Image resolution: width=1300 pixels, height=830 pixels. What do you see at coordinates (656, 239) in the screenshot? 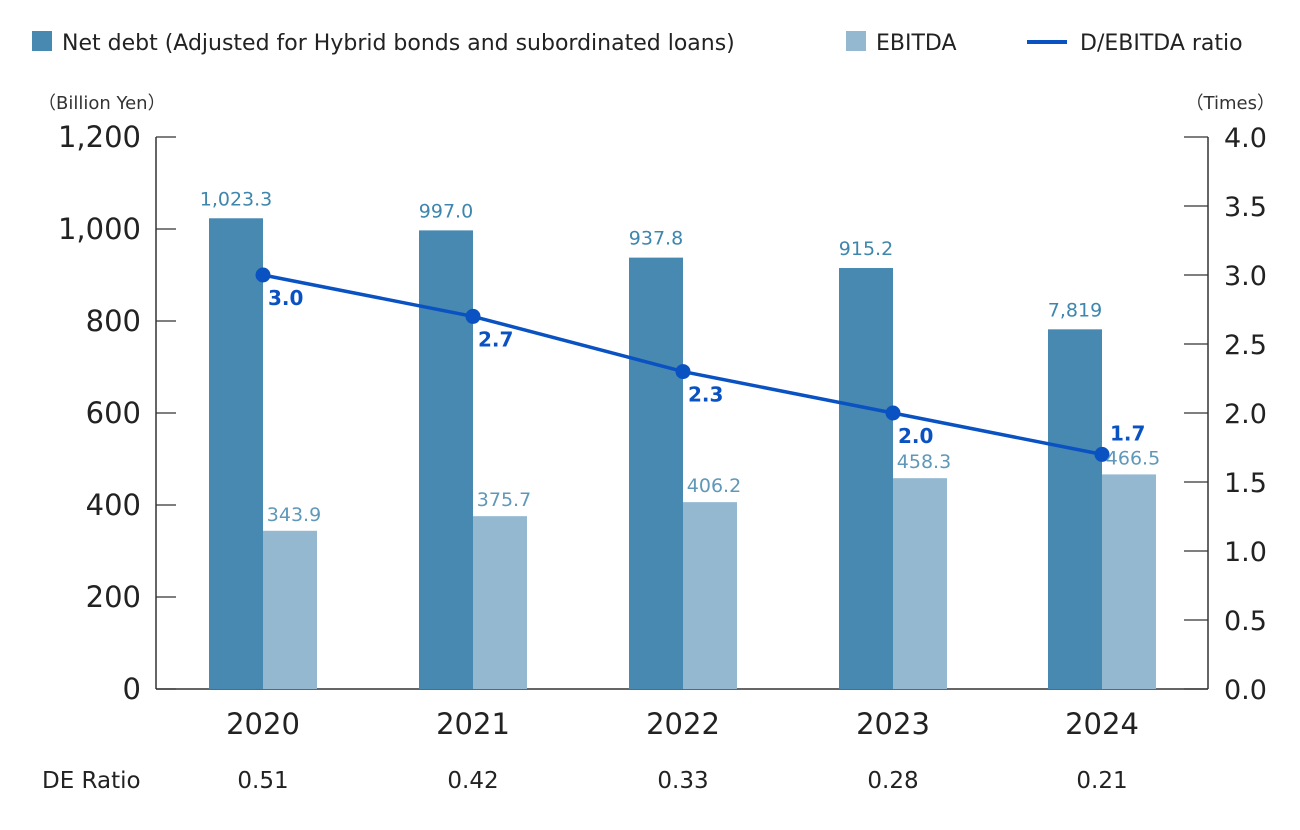
I see `label-net-debt-2022: 937.8` at bounding box center [656, 239].